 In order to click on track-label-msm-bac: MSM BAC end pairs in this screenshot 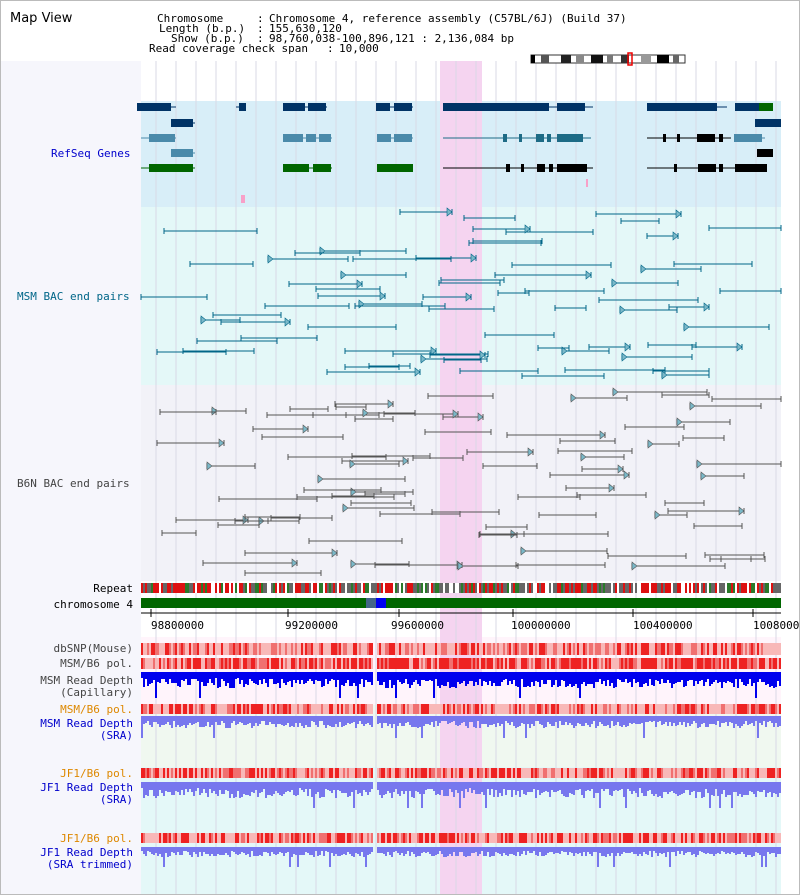, I will do `click(73, 296)`.